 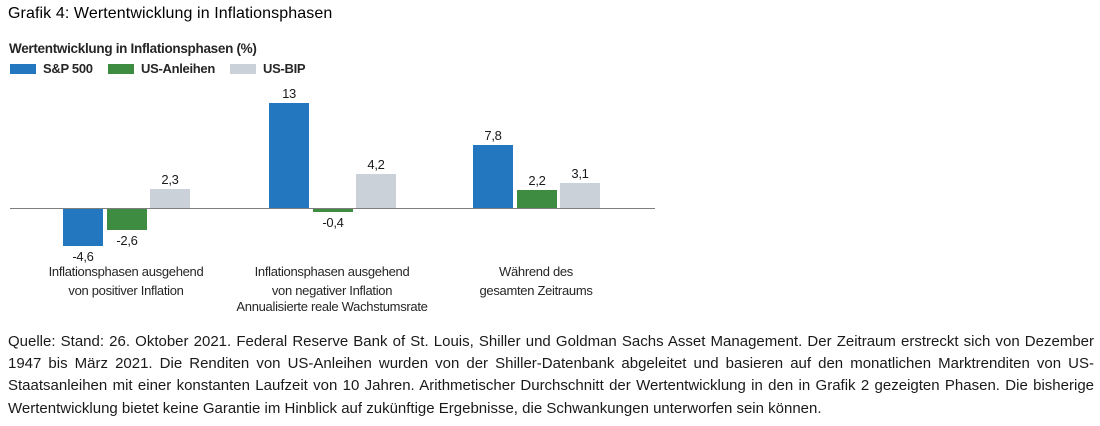 I want to click on bar-value-label-us-bip-group2: 4,2, so click(x=376, y=165).